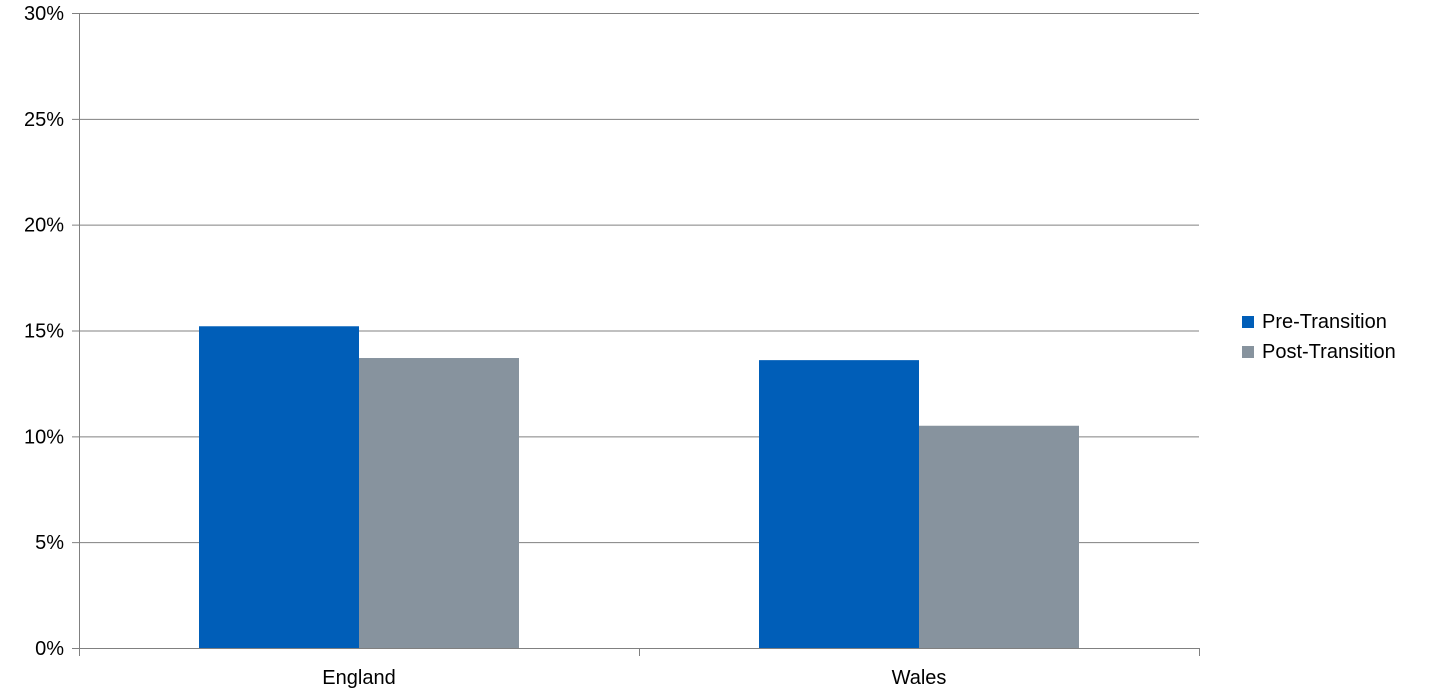 Image resolution: width=1443 pixels, height=691 pixels. What do you see at coordinates (44, 14) in the screenshot?
I see `y-tick-label: 30%` at bounding box center [44, 14].